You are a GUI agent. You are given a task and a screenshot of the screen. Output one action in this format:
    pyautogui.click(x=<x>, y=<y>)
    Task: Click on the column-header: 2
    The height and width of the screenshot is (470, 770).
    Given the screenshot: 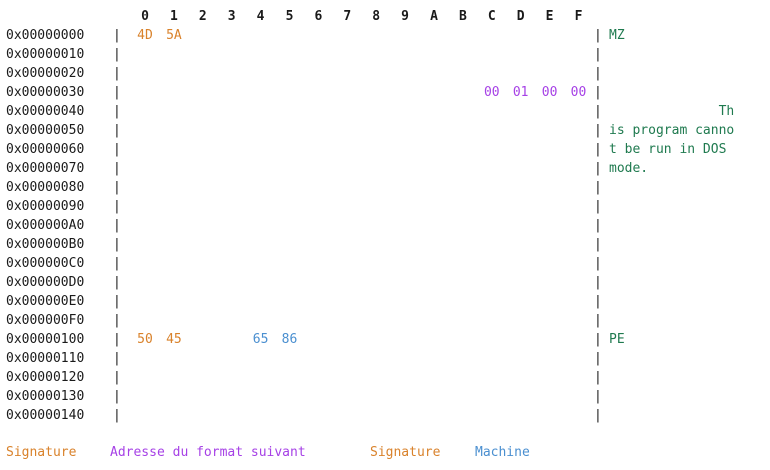 What is the action you would take?
    pyautogui.click(x=202, y=16)
    